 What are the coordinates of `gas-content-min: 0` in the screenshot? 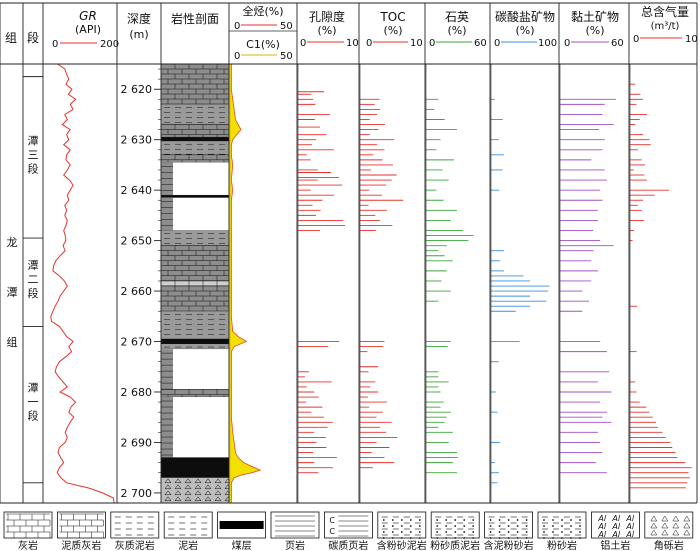 It's located at (636, 39).